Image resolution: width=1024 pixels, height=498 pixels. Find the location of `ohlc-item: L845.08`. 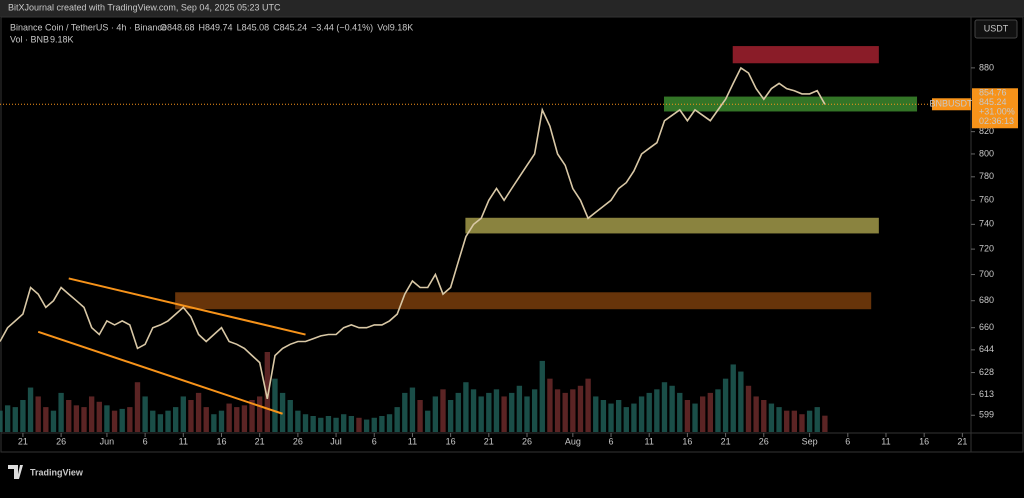

ohlc-item: L845.08 is located at coordinates (253, 27).